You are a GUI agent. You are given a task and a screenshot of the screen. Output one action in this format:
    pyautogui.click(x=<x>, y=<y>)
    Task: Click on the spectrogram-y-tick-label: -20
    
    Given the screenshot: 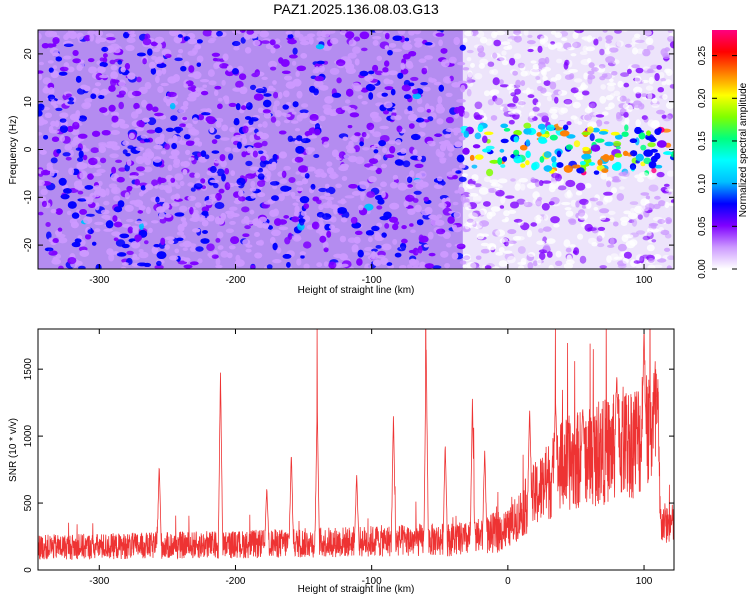 What is the action you would take?
    pyautogui.click(x=28, y=244)
    